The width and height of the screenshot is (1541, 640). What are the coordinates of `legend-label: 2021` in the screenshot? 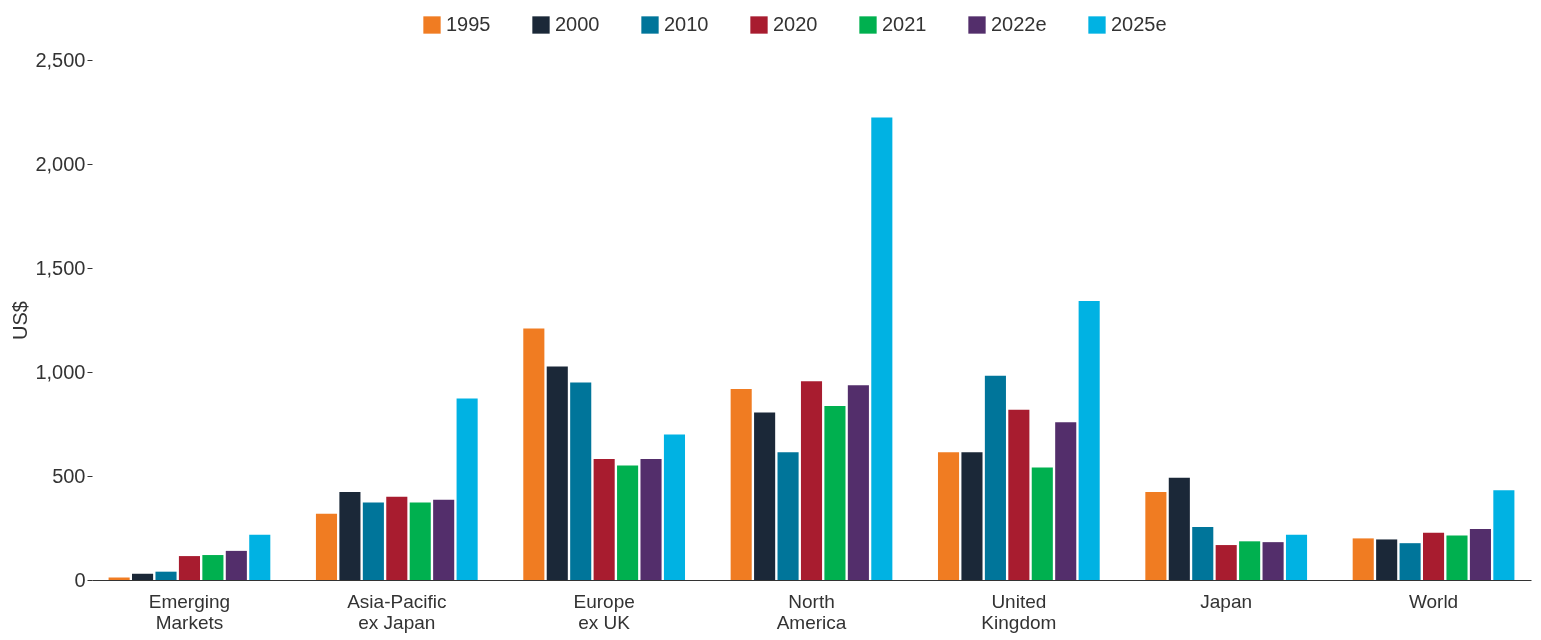 It's located at (904, 24).